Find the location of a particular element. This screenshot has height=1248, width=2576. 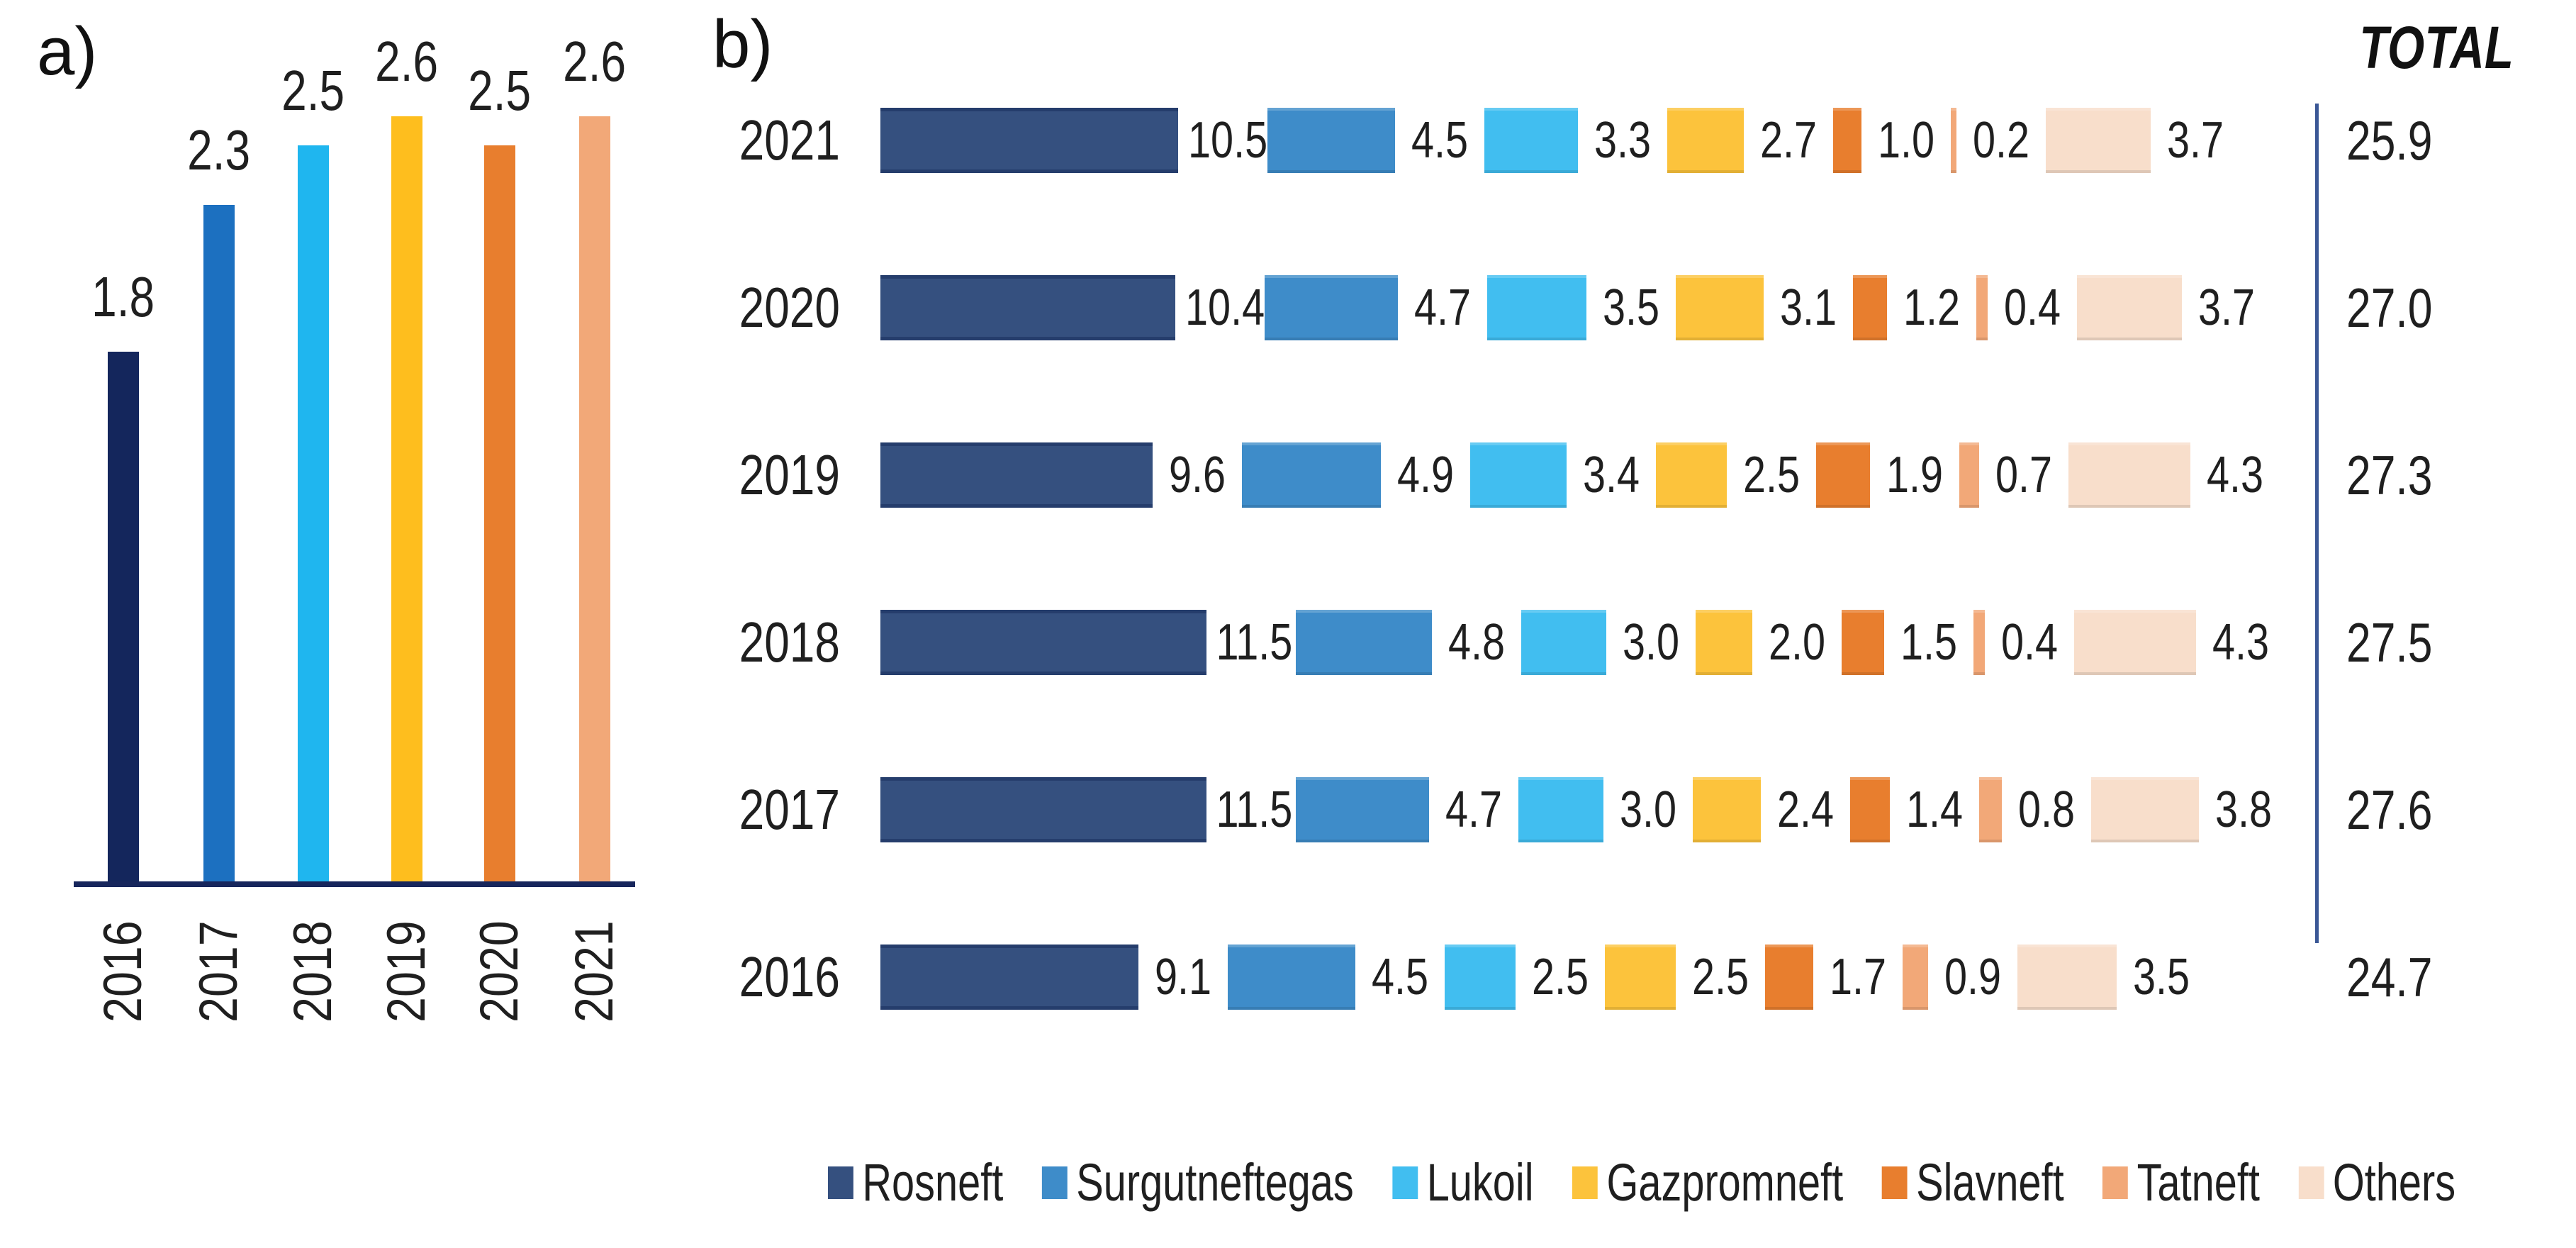

panel-a-label: a) is located at coordinates (67, 51).